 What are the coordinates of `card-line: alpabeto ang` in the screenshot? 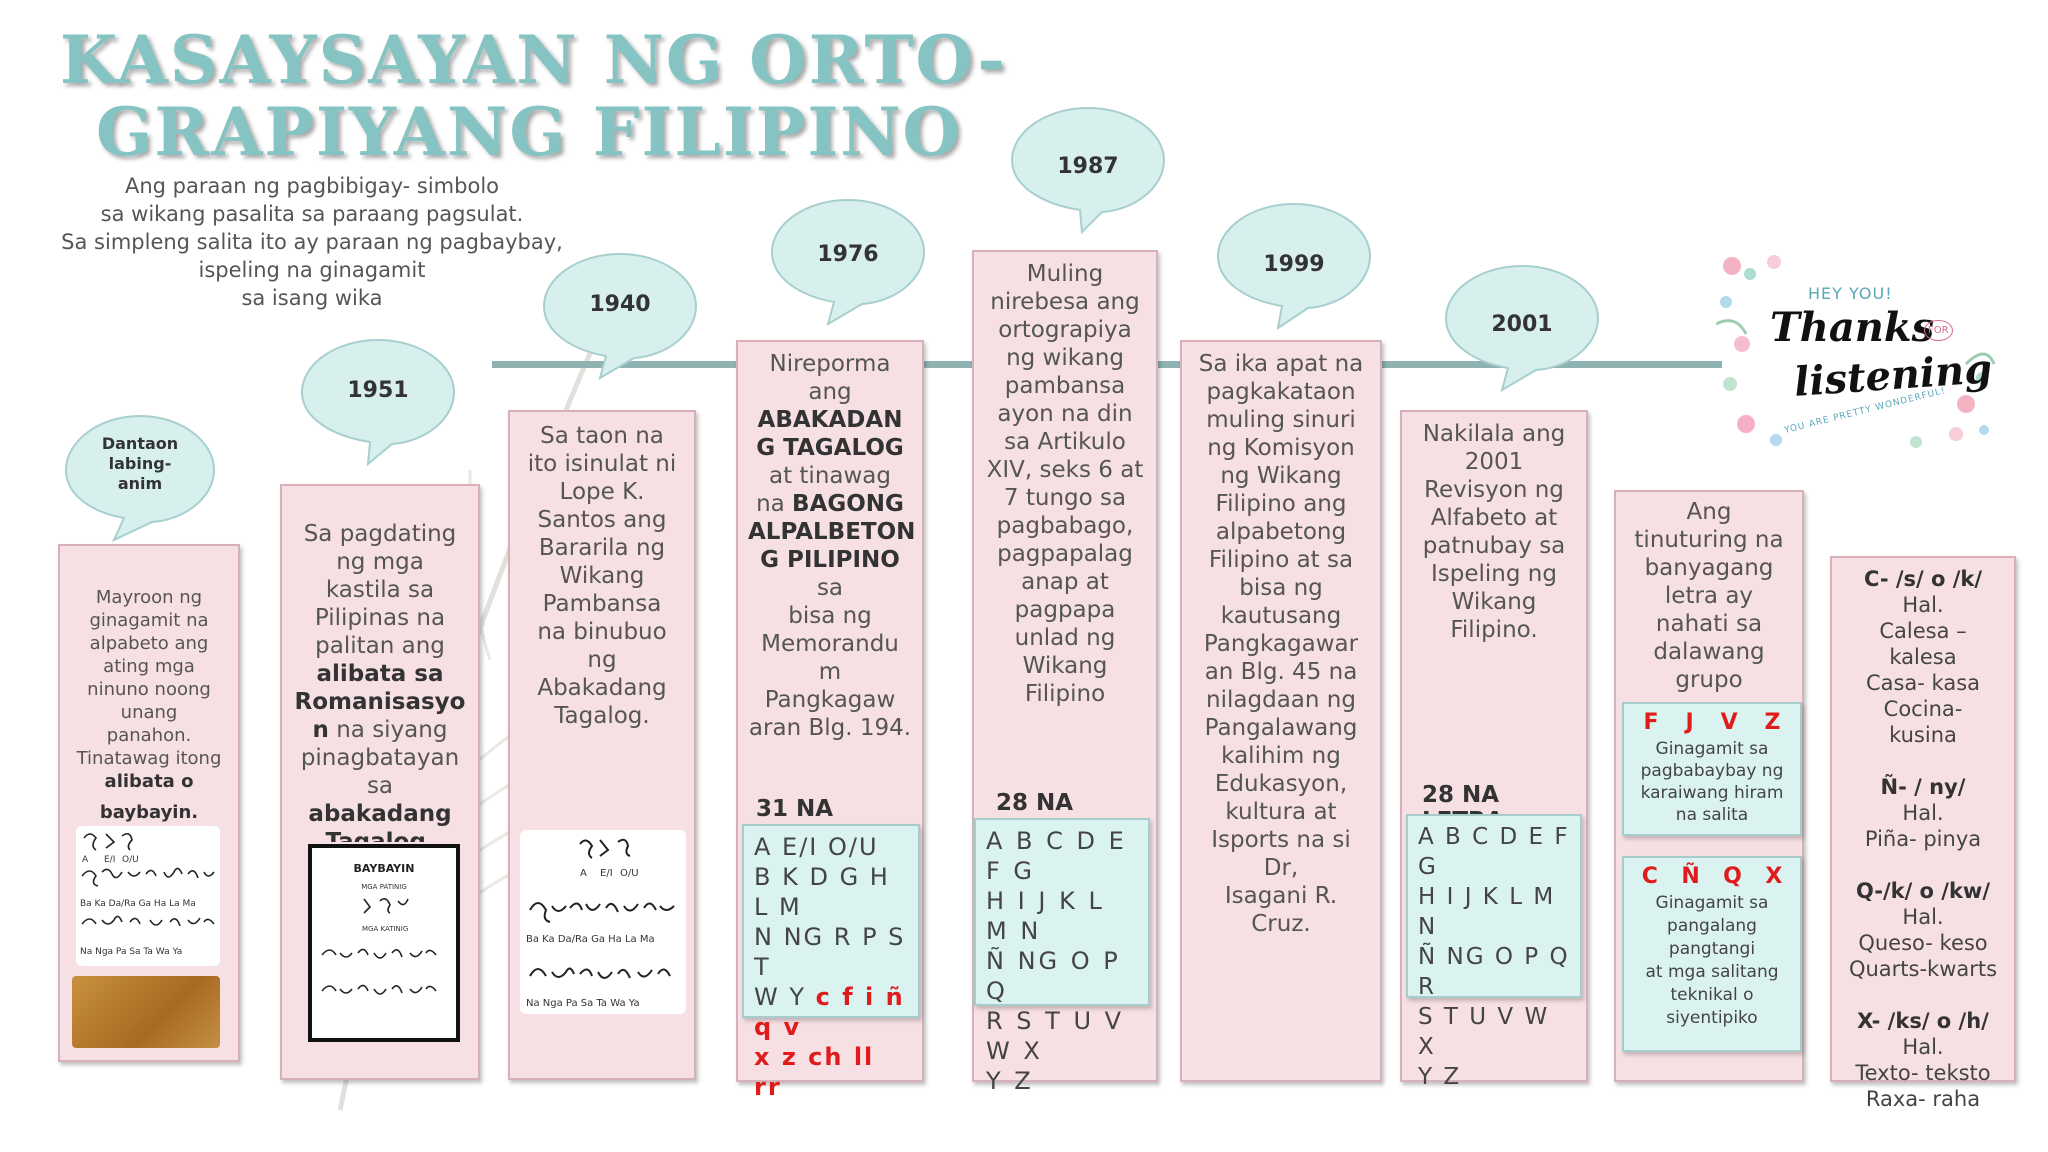 It's located at (149, 643).